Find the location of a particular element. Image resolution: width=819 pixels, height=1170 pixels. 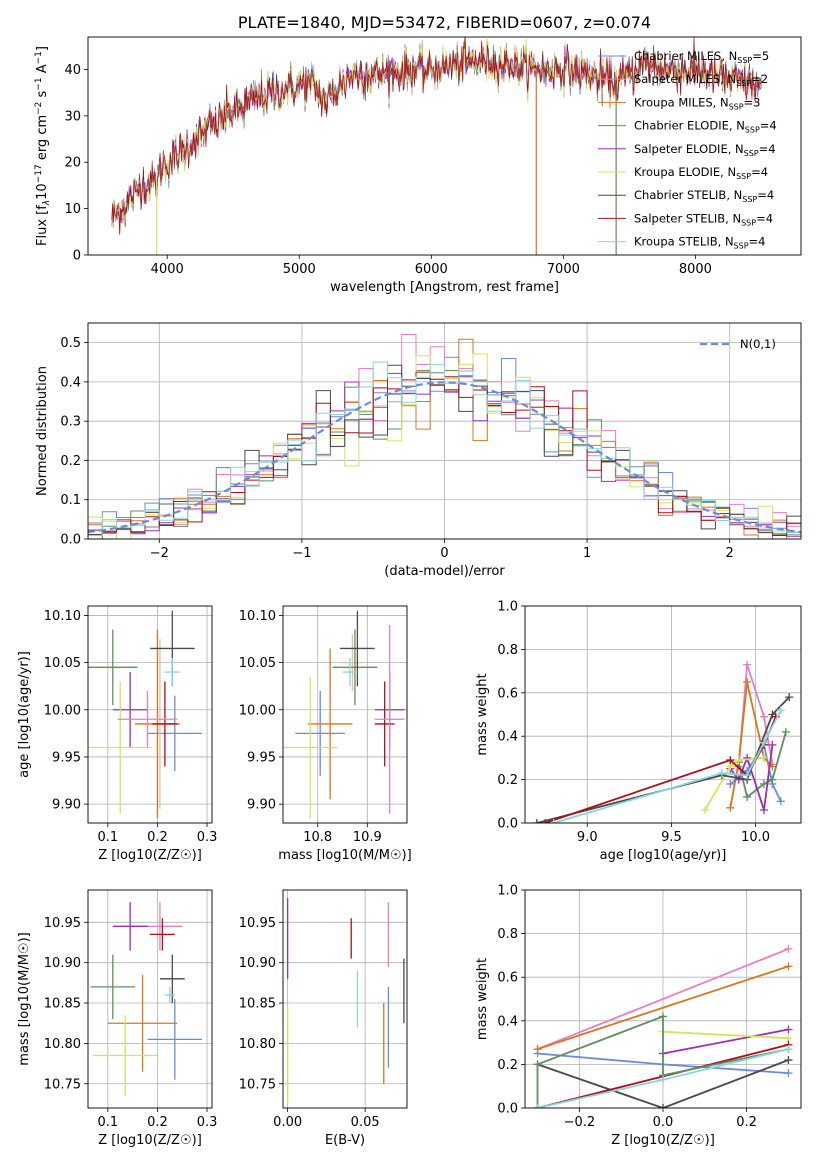

x-tick-label: 8000 is located at coordinates (695, 269).